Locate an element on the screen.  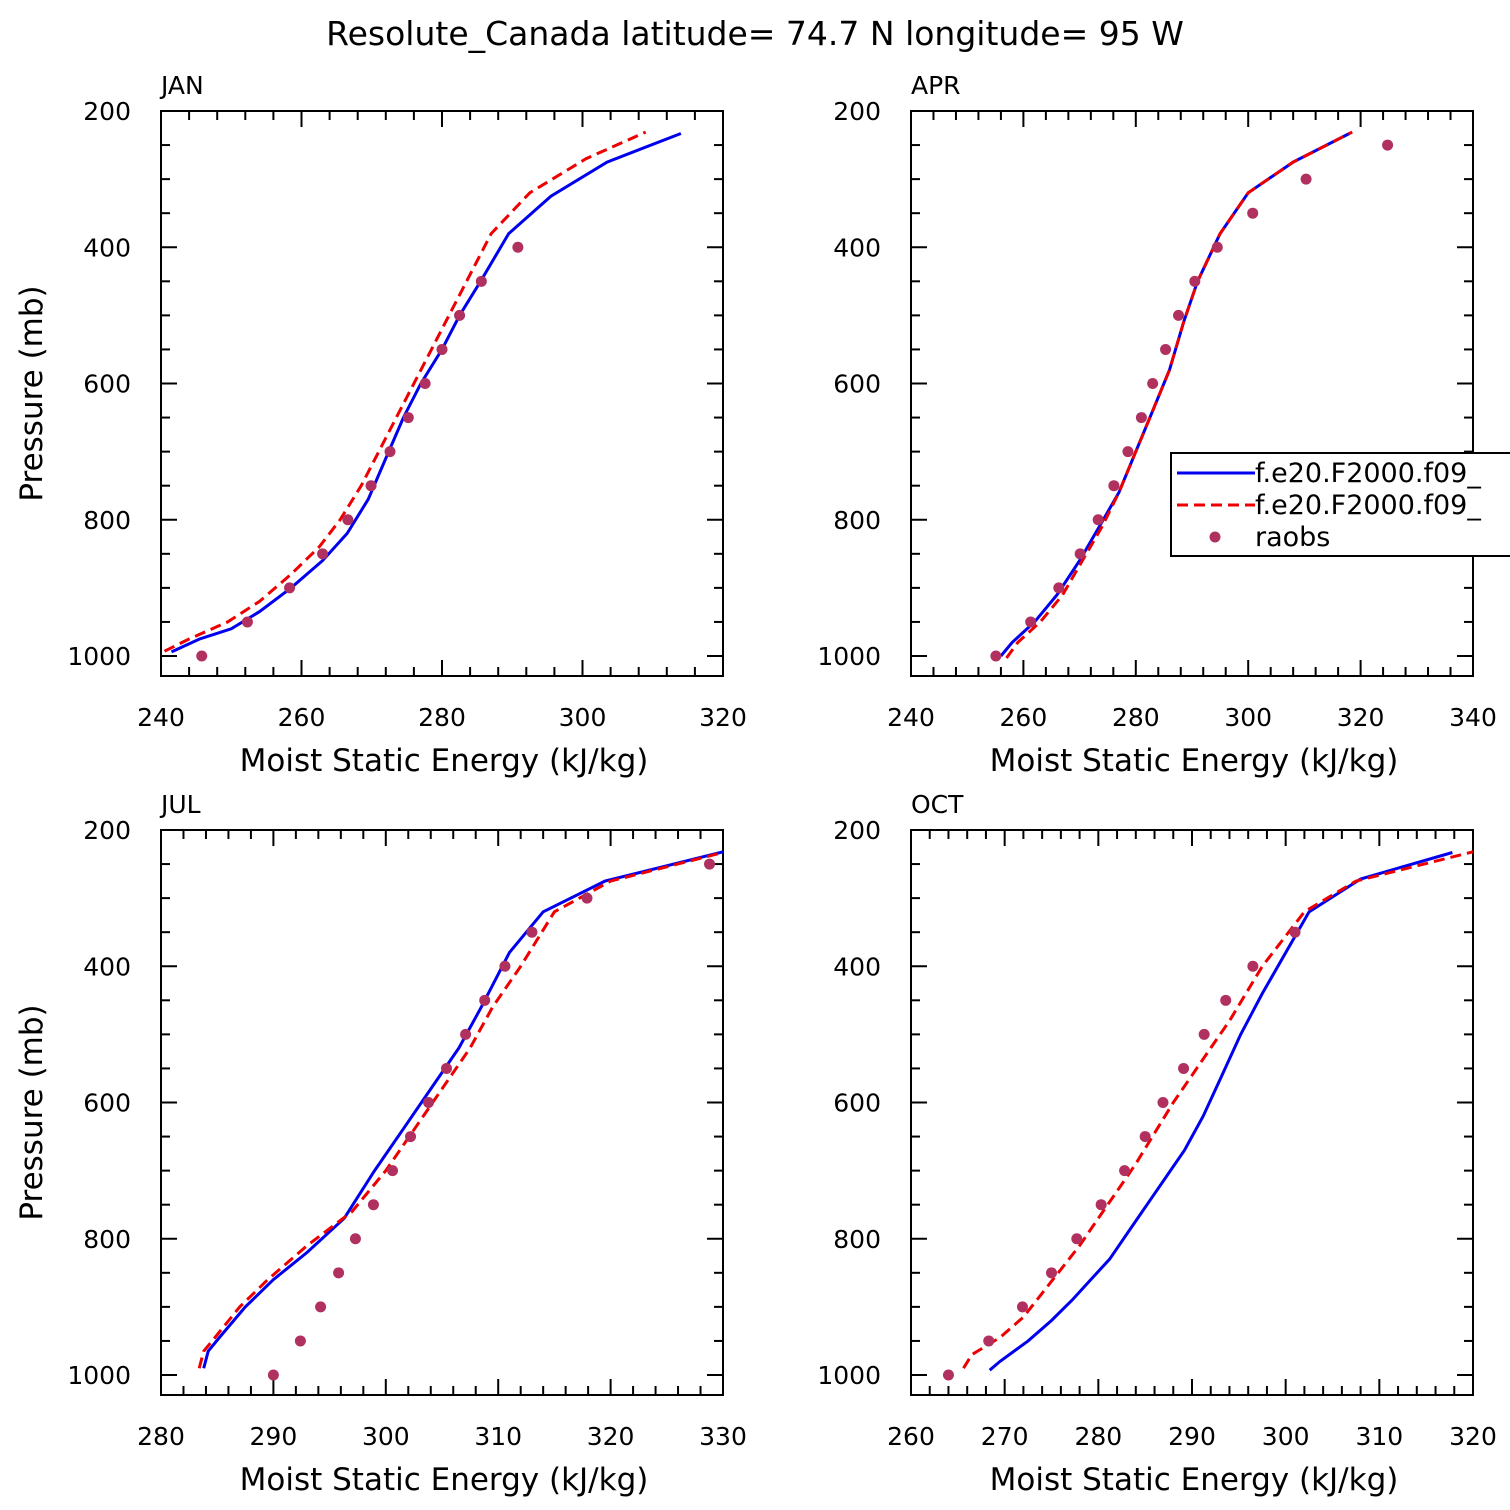
legend-box is located at coordinates (1340, 504).